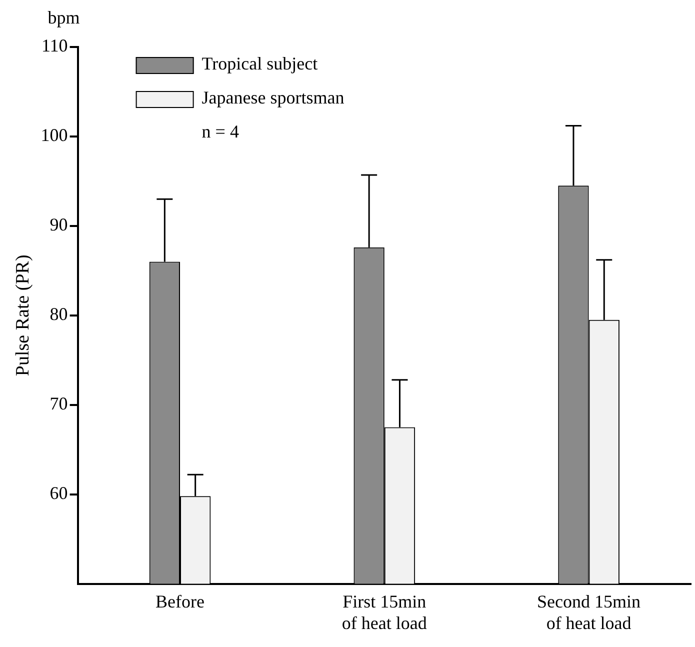 This screenshot has height=647, width=695. Describe the element at coordinates (54, 46) in the screenshot. I see `y-tick-label: 110` at that location.